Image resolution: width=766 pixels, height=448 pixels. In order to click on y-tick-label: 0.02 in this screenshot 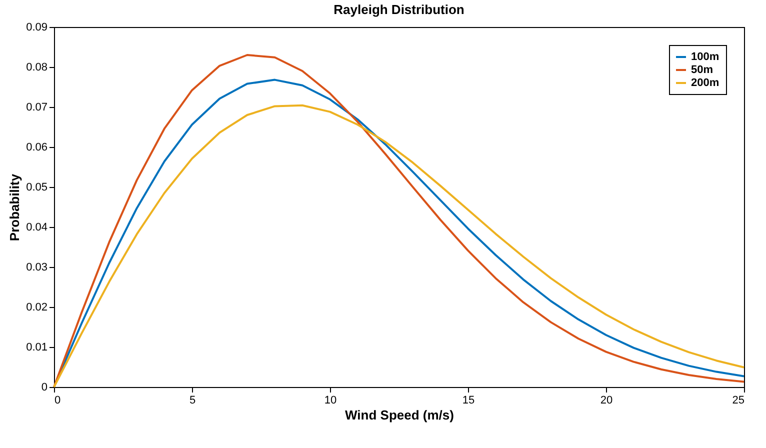, I will do `click(37, 308)`.